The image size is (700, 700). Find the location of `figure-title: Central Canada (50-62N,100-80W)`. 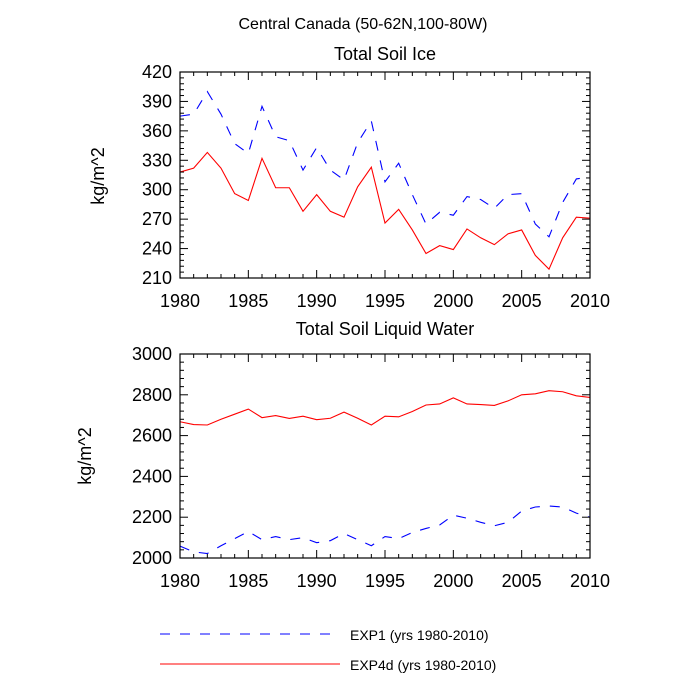

figure-title: Central Canada (50-62N,100-80W) is located at coordinates (362, 24).